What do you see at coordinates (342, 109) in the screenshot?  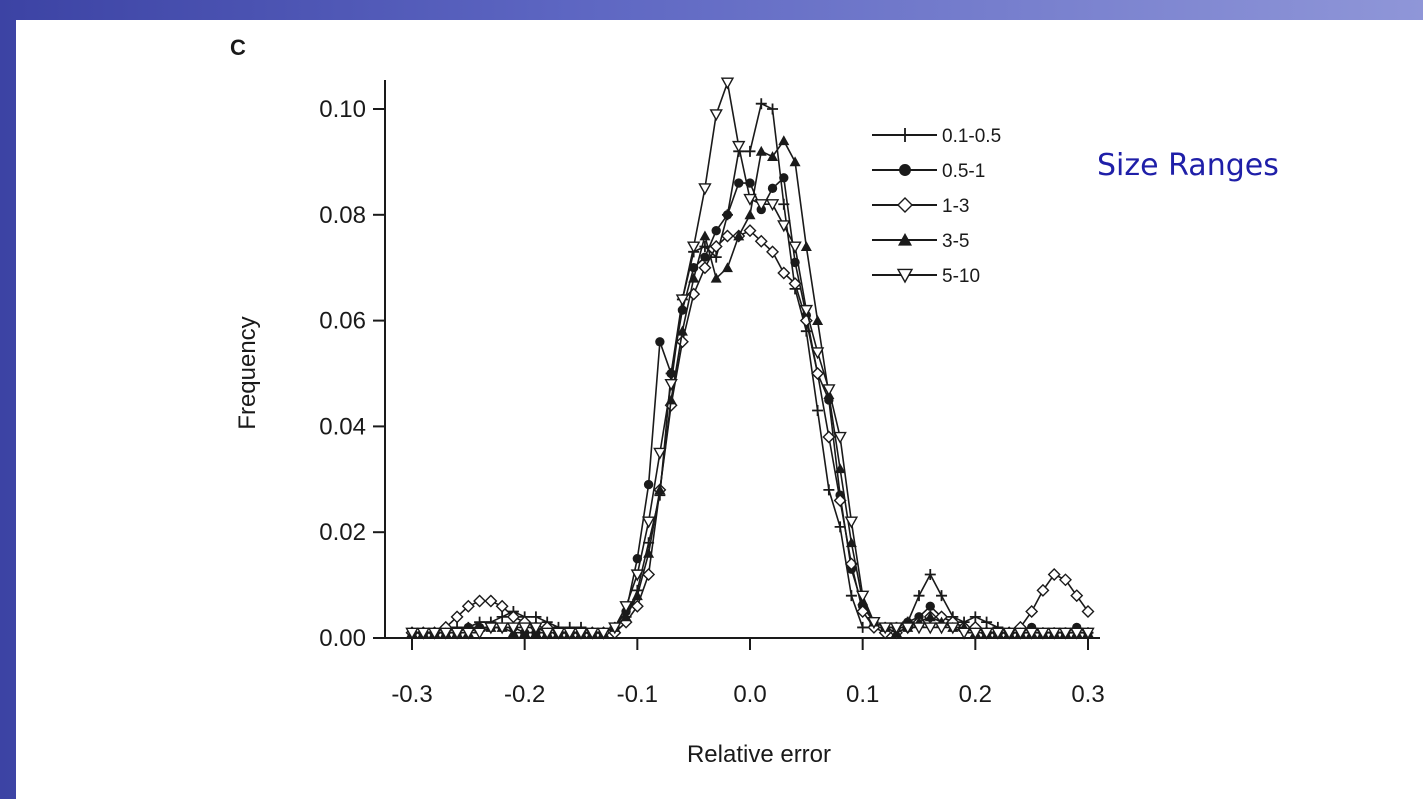 I see `y-tick-label: 0.10` at bounding box center [342, 109].